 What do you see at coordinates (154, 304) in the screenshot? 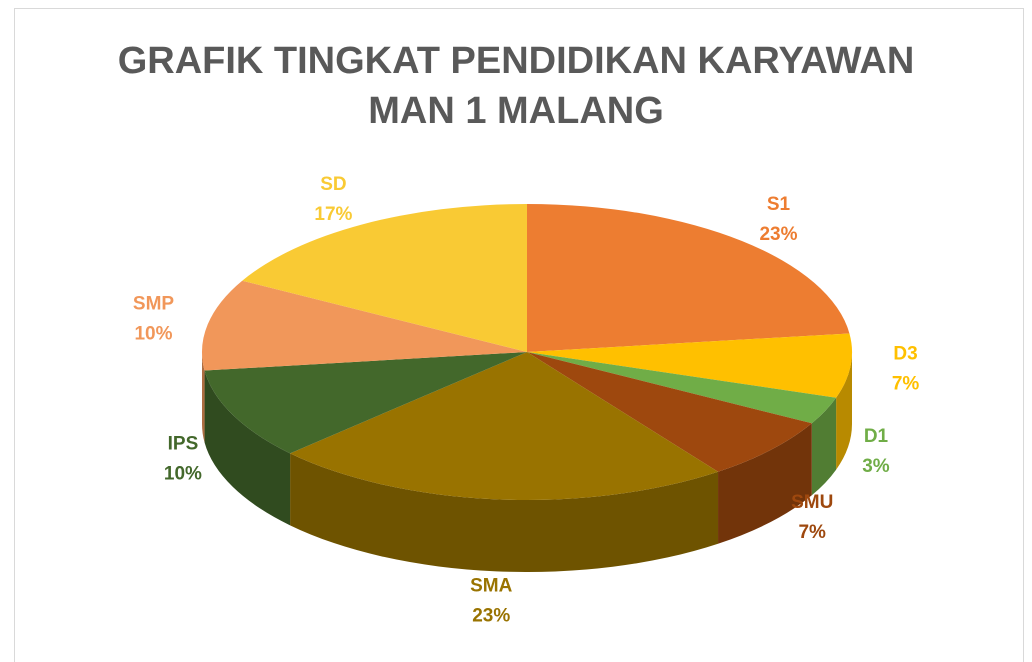
I see `slice-label: SMP` at bounding box center [154, 304].